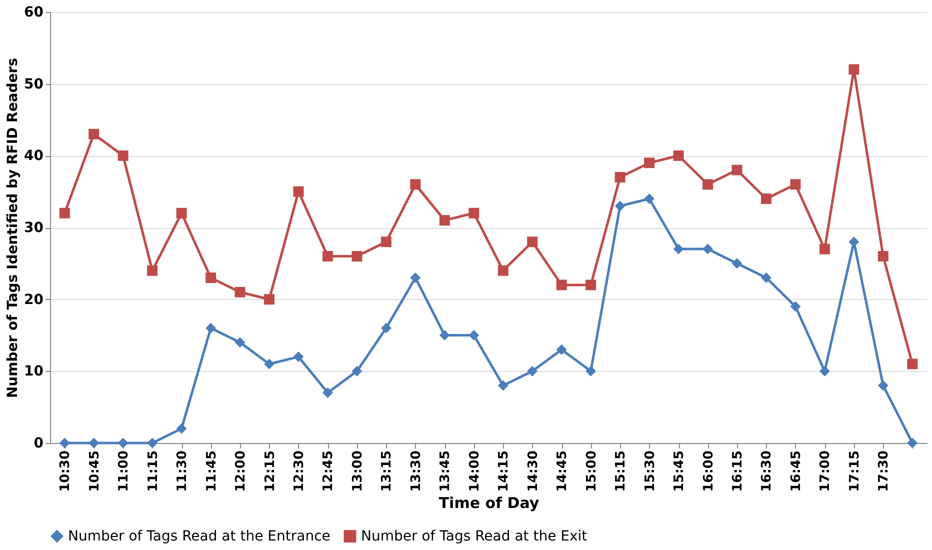  I want to click on x-tick-label: 10:45, so click(94, 471).